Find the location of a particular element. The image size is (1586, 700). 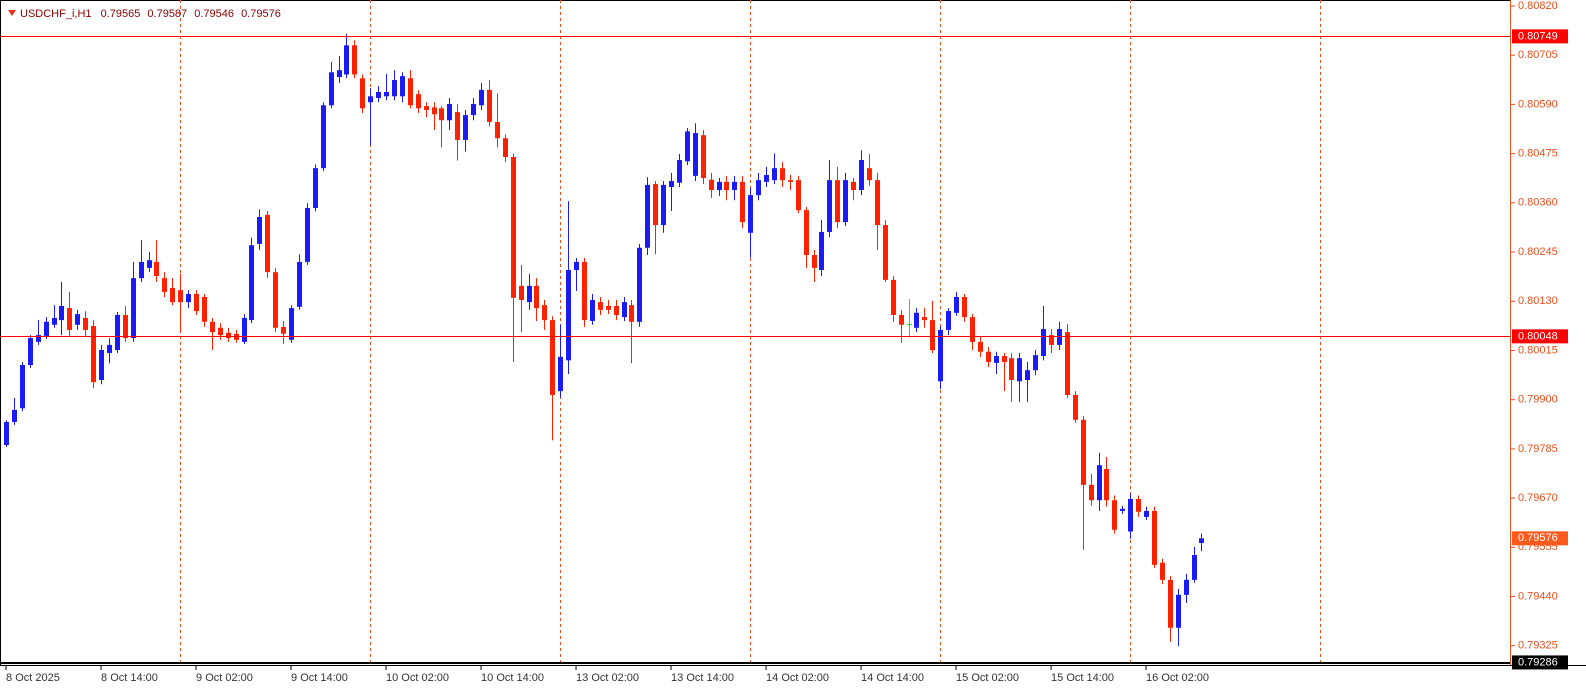

horizontal-line-label: 0.79286 is located at coordinates (1538, 662).